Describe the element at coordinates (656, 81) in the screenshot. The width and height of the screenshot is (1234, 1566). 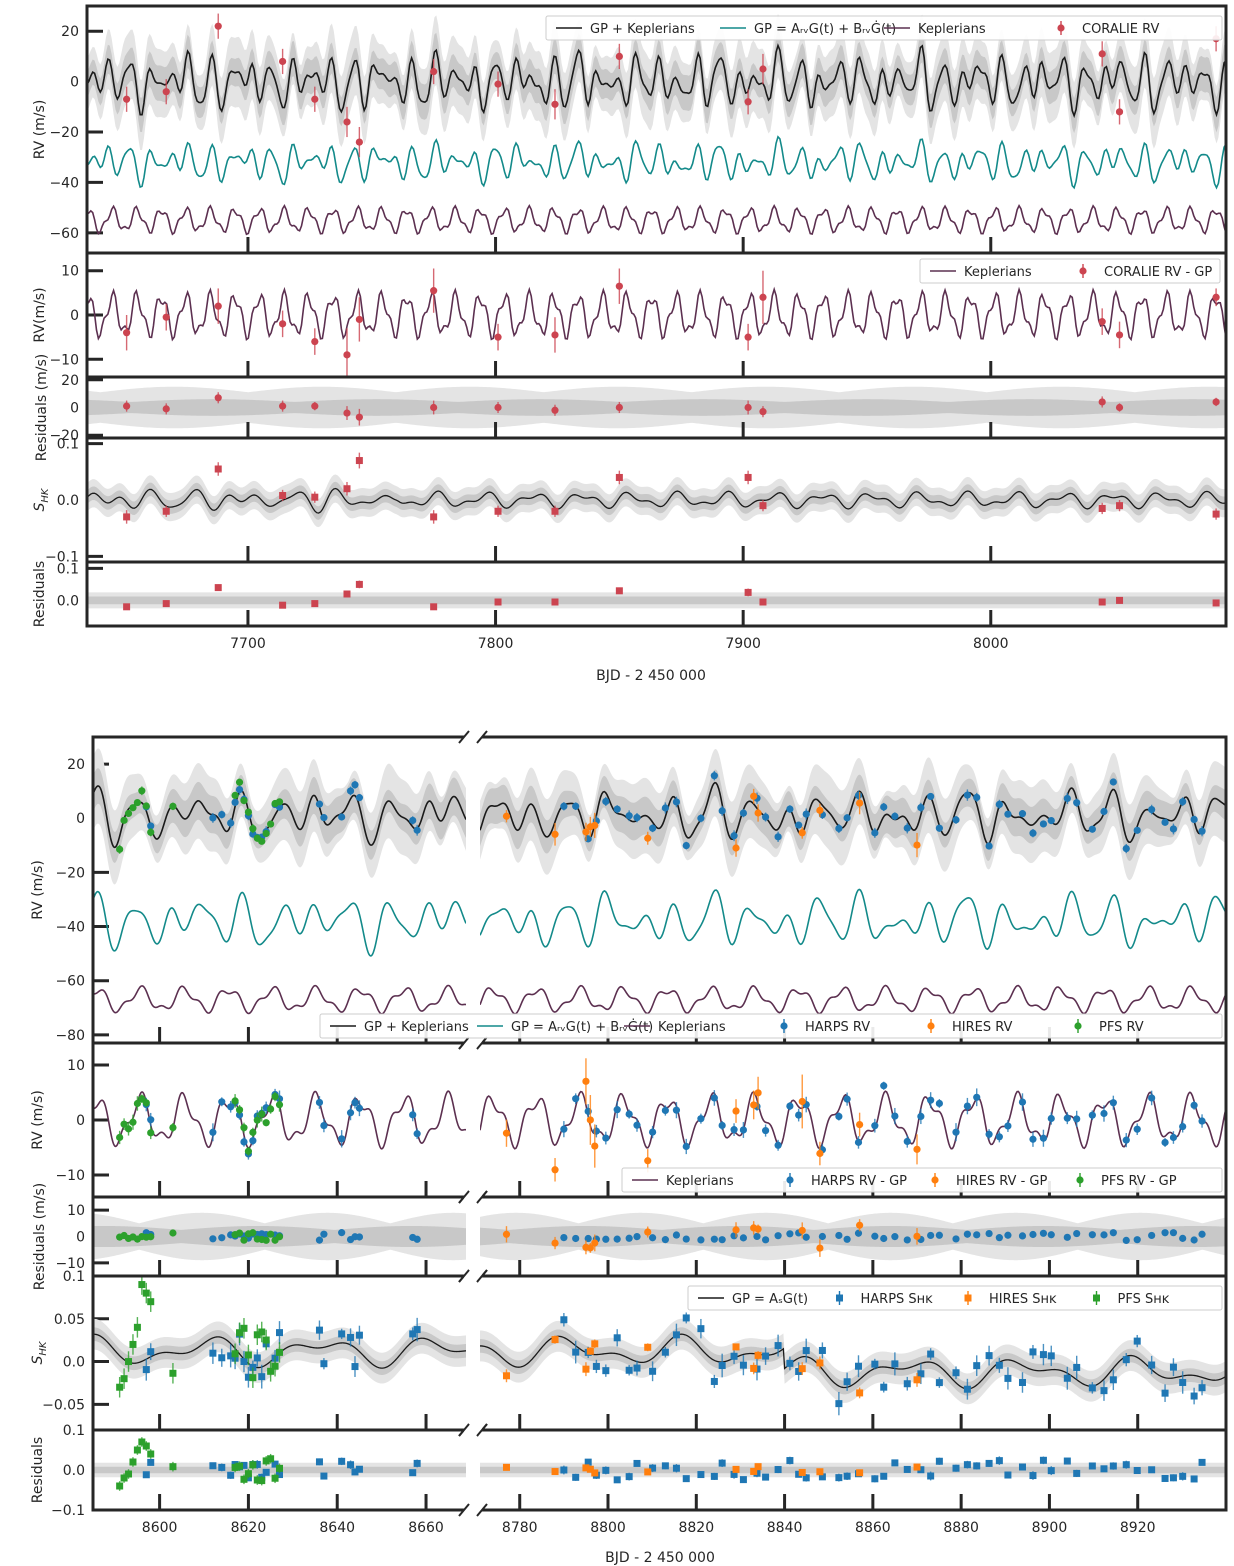
I see `gp-keplerians-line` at that location.